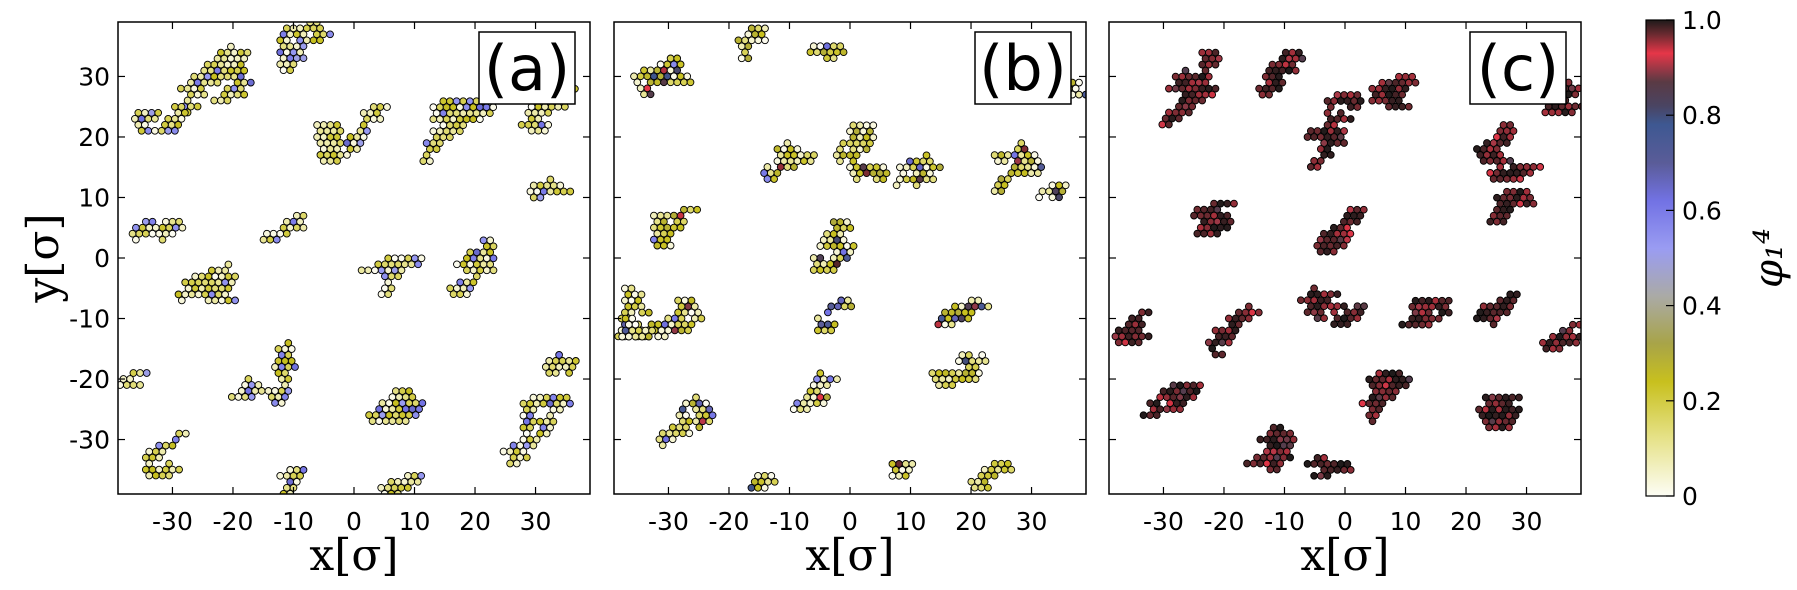 Image resolution: width=1797 pixels, height=590 pixels. I want to click on x-tick-label: -30, so click(668, 521).